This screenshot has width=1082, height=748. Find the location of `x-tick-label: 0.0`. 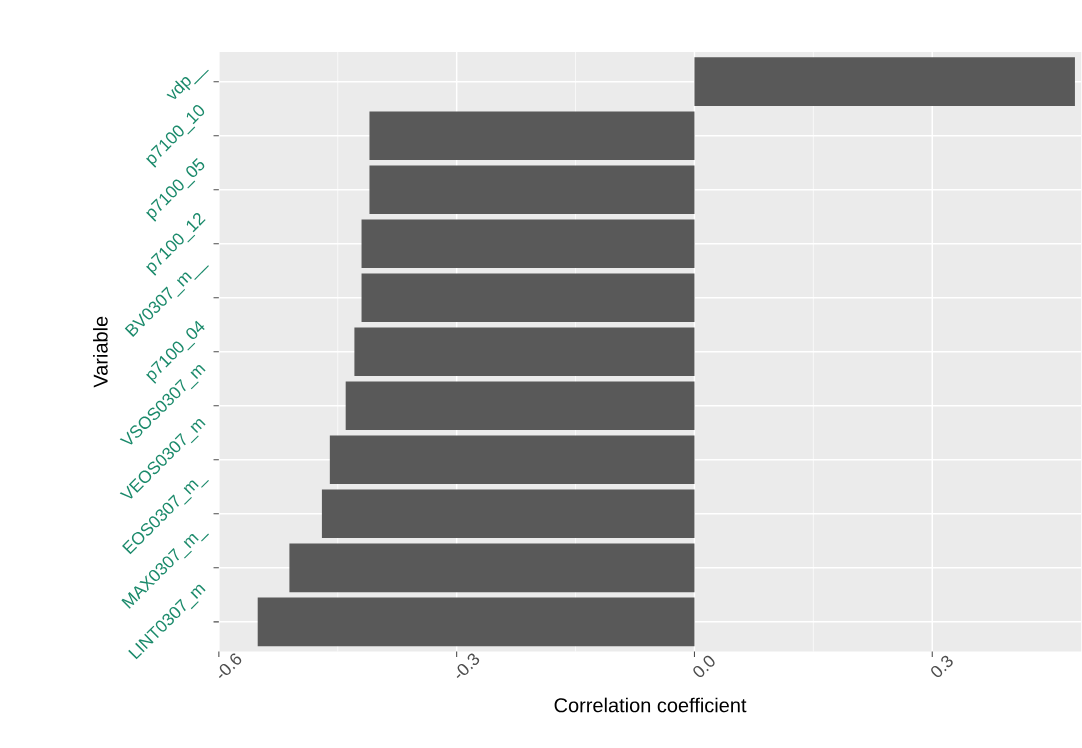

x-tick-label: 0.0 is located at coordinates (704, 666).